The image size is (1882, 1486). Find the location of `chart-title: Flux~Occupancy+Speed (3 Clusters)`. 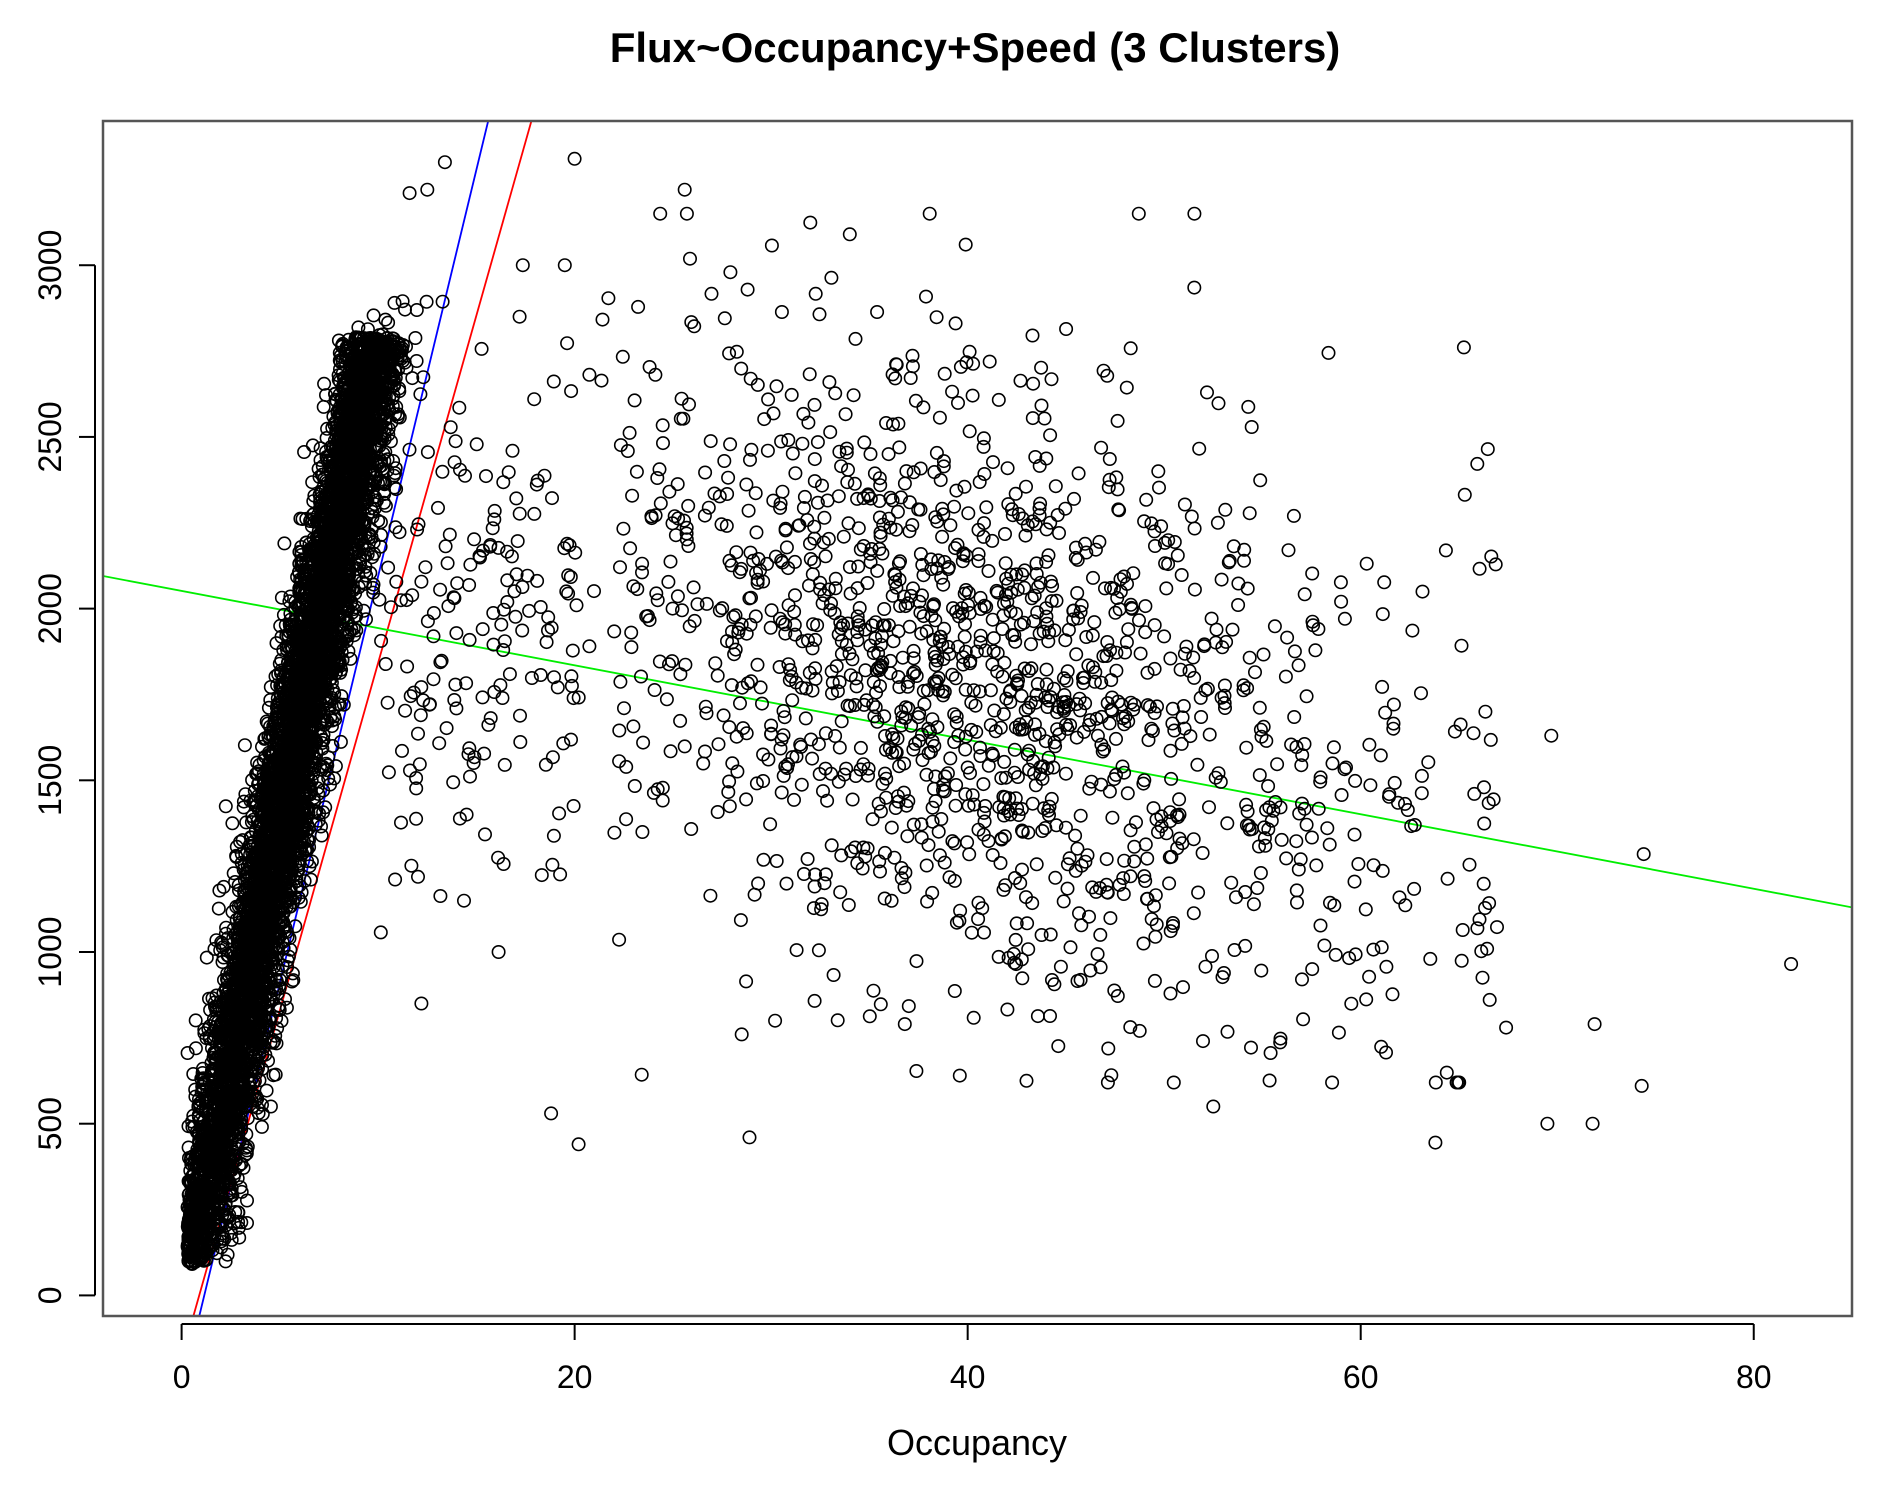

chart-title: Flux~Occupancy+Speed (3 Clusters) is located at coordinates (975, 47).